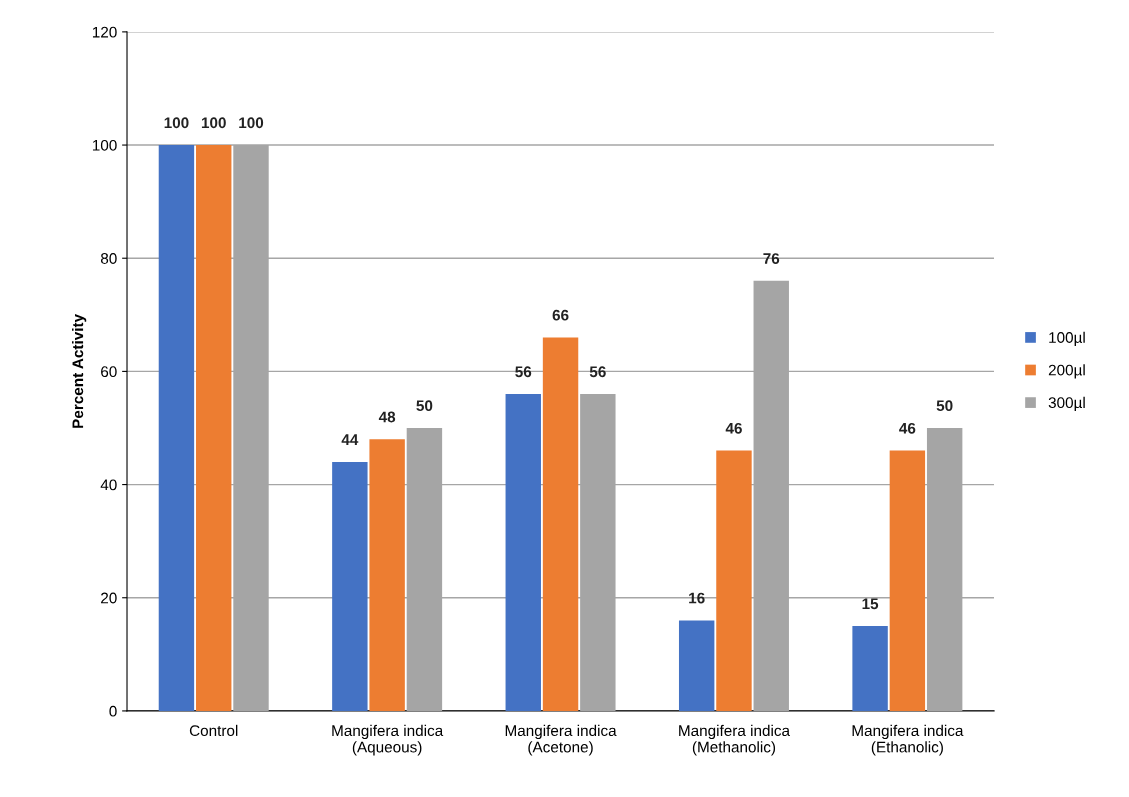 The width and height of the screenshot is (1129, 797). I want to click on data-label: 44, so click(350, 439).